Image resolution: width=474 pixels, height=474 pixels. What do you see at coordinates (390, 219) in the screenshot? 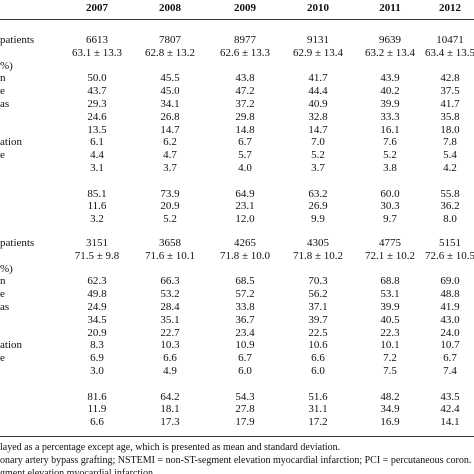
I see `cell: 9.7` at bounding box center [390, 219].